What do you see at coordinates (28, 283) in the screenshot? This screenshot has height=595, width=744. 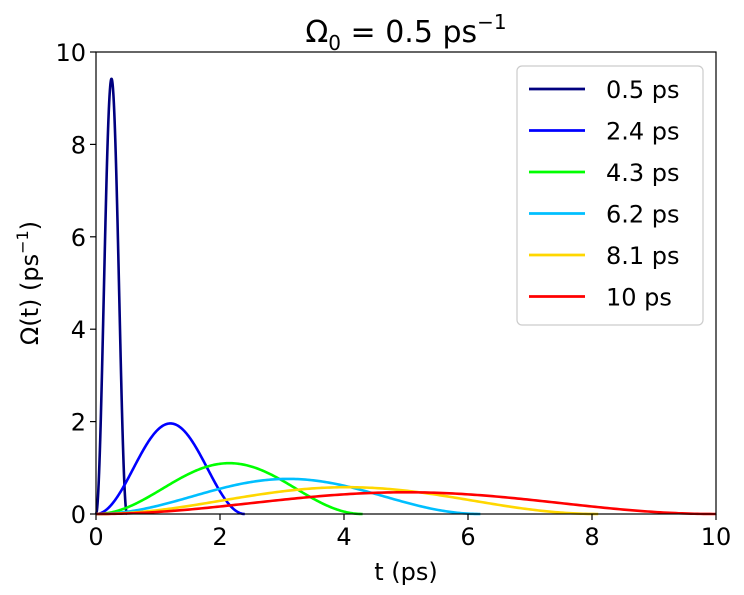 I see `y-axis-label: Ω(t) (ps−1)` at bounding box center [28, 283].